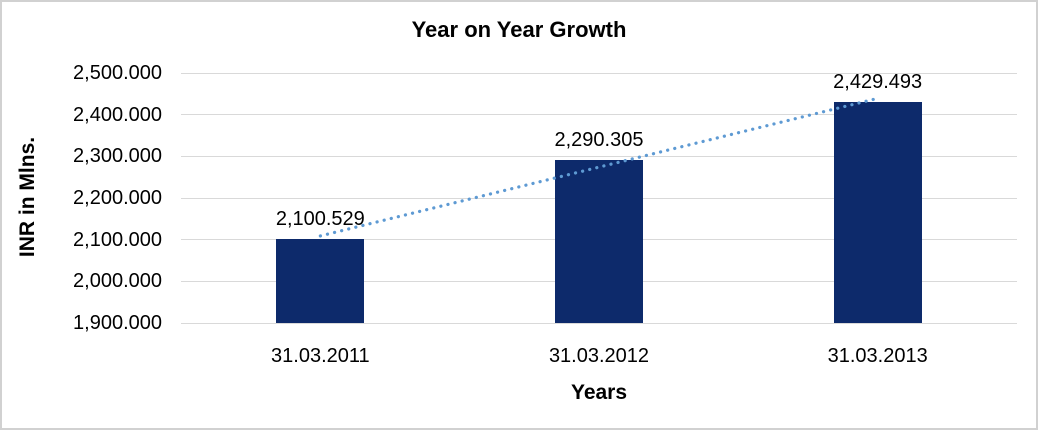 The height and width of the screenshot is (430, 1038). What do you see at coordinates (117, 198) in the screenshot?
I see `y-axis-tick-label: 2,200.000` at bounding box center [117, 198].